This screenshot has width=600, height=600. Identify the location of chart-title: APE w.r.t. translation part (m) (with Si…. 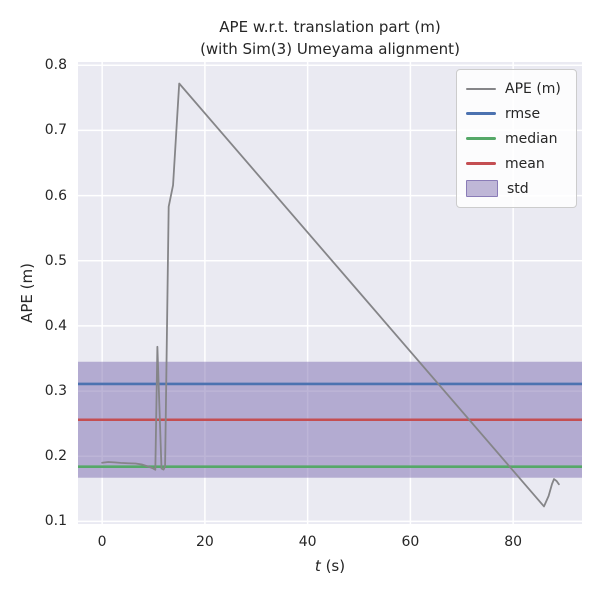
(330, 38).